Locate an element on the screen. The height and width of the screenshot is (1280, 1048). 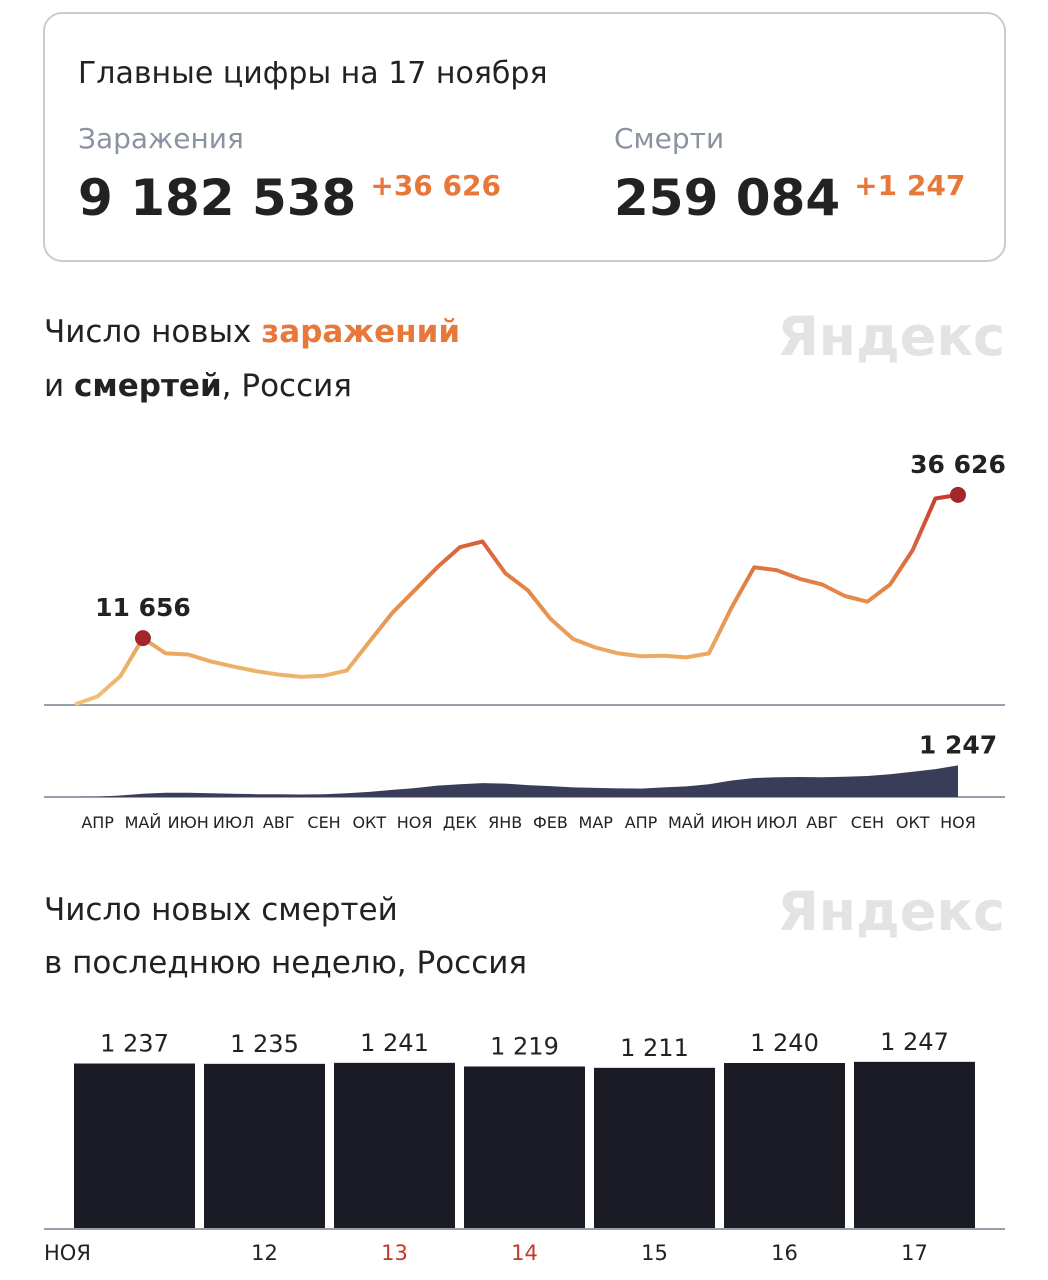
value-label: 1 240 is located at coordinates (784, 1043).